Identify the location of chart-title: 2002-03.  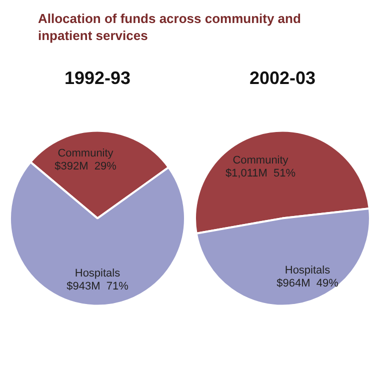
(282, 78).